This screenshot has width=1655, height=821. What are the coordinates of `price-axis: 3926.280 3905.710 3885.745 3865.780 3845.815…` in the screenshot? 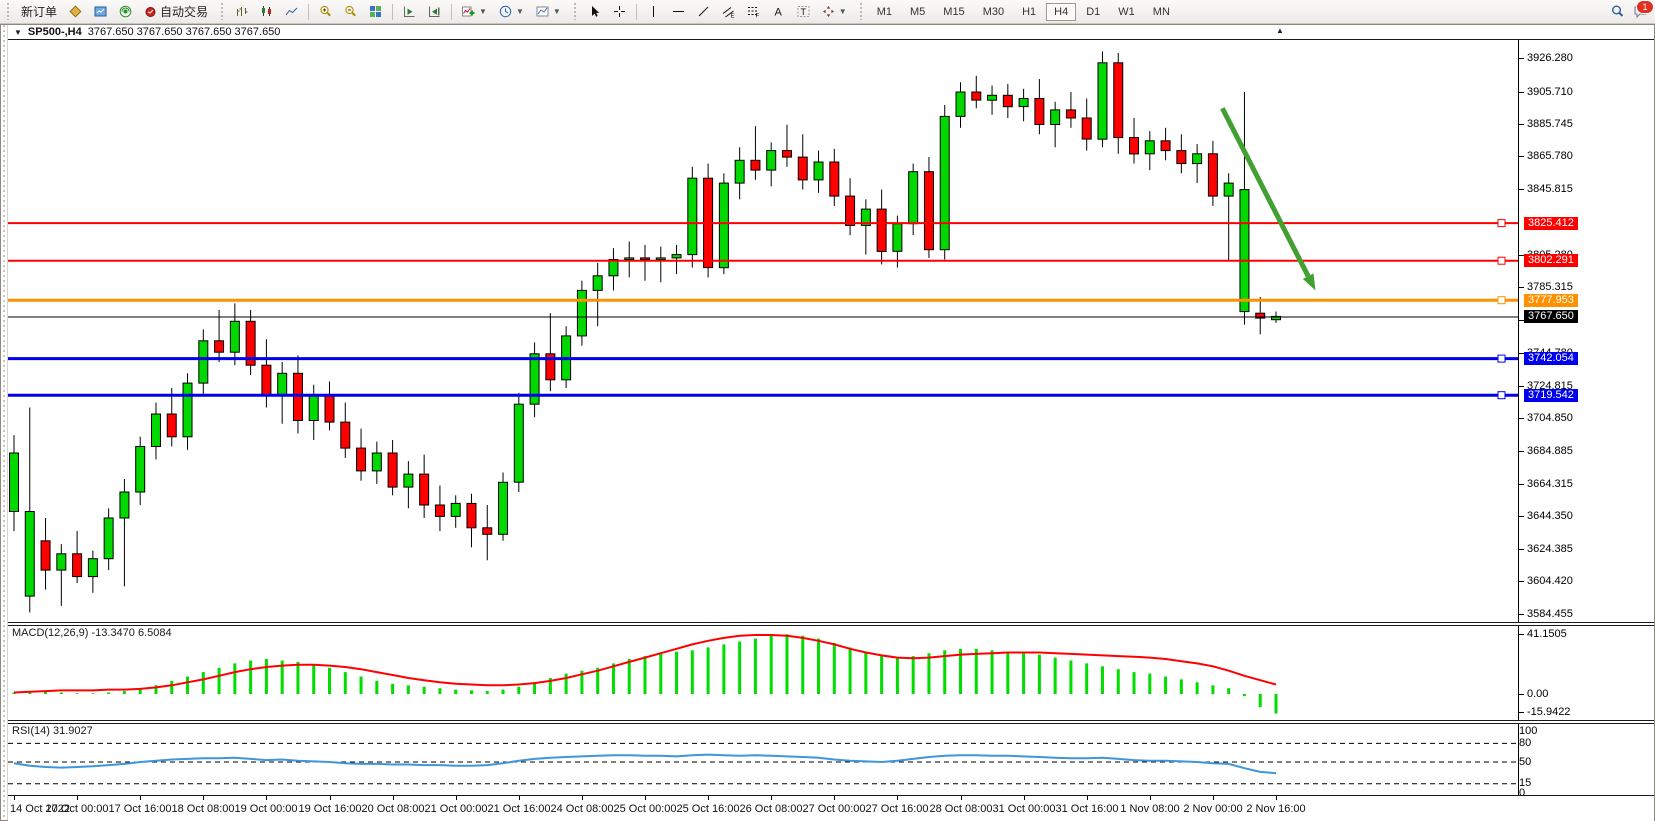 It's located at (1586, 331).